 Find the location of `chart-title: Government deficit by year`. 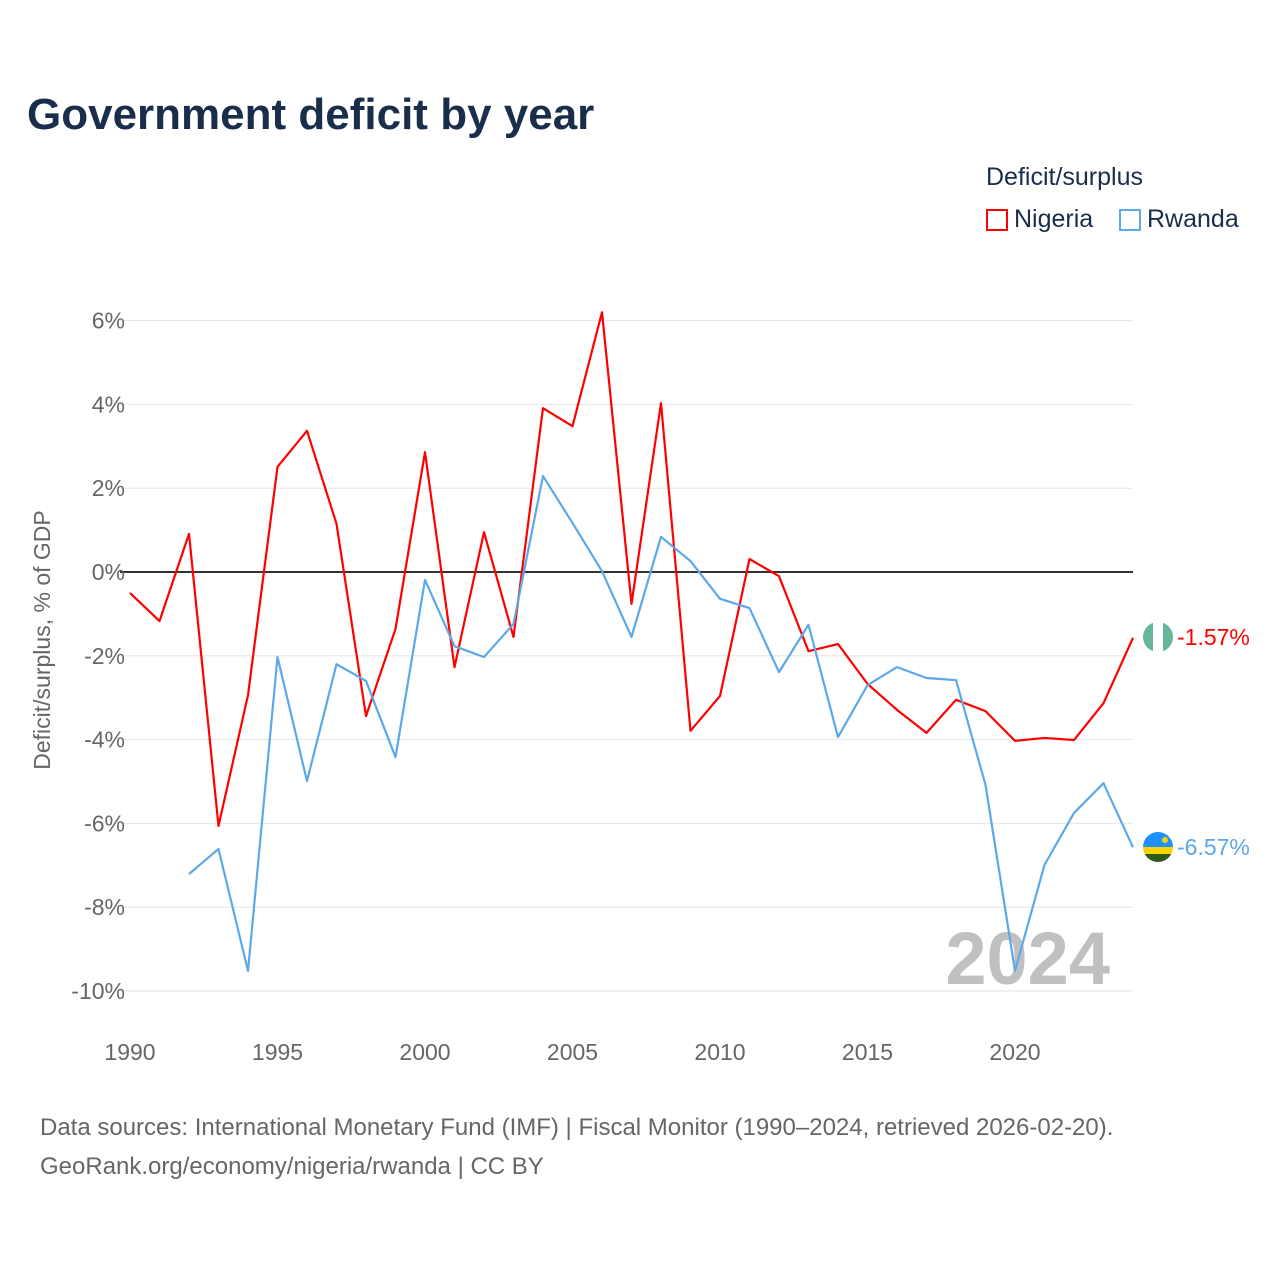

chart-title: Government deficit by year is located at coordinates (311, 114).